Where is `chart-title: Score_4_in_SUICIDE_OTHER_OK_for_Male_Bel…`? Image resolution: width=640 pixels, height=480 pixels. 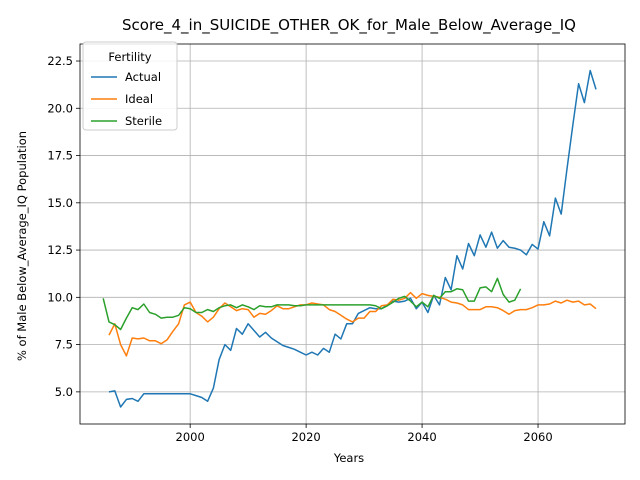 chart-title: Score_4_in_SUICIDE_OTHER_OK_for_Male_Bel… is located at coordinates (349, 25).